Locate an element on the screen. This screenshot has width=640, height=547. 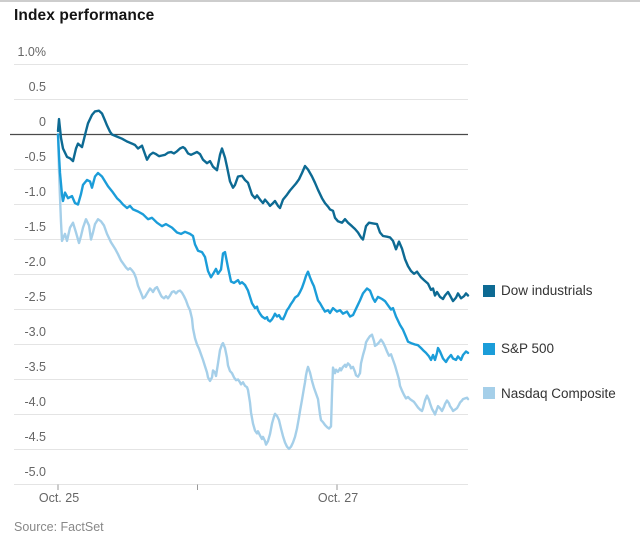
x-axis-tick-label: Oct. 25 is located at coordinates (59, 498).